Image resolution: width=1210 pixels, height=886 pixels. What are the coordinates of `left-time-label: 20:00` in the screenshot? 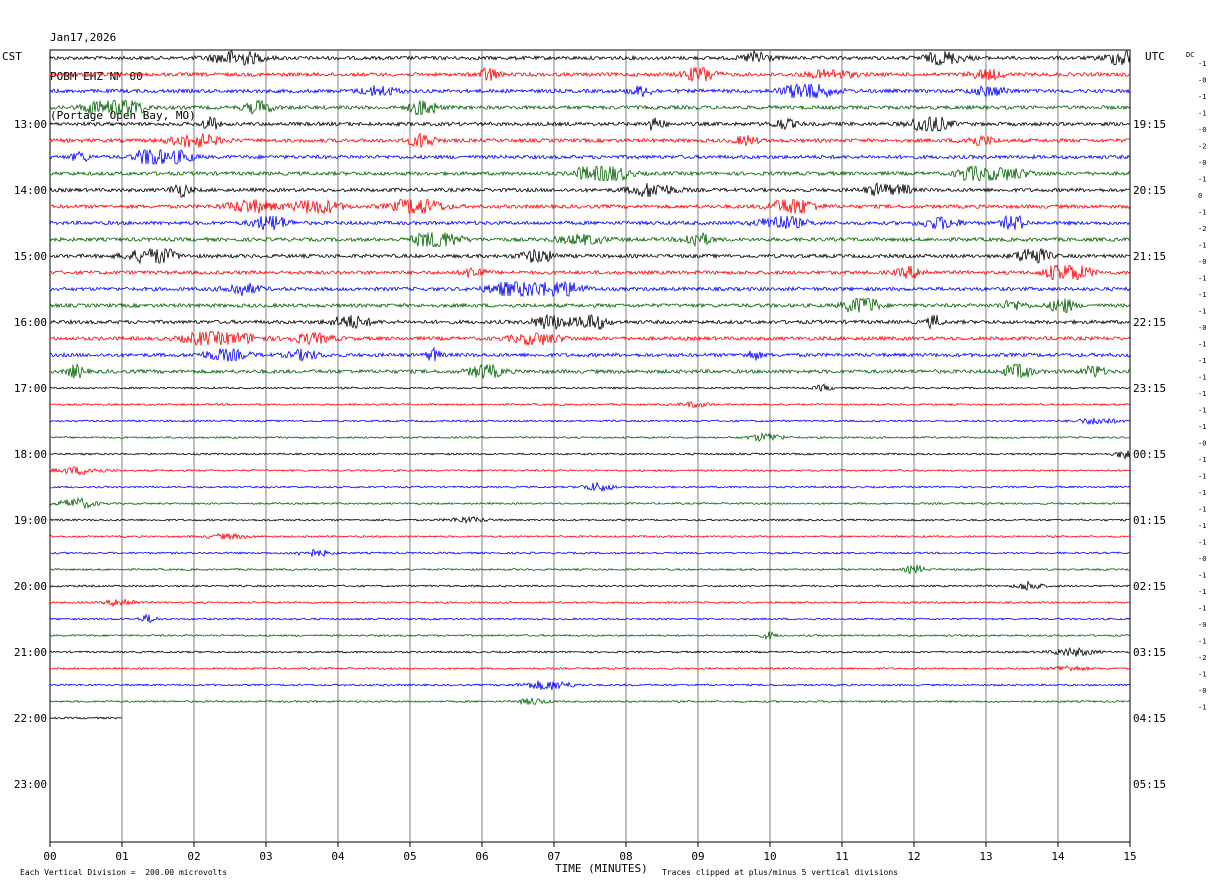 It's located at (30, 586).